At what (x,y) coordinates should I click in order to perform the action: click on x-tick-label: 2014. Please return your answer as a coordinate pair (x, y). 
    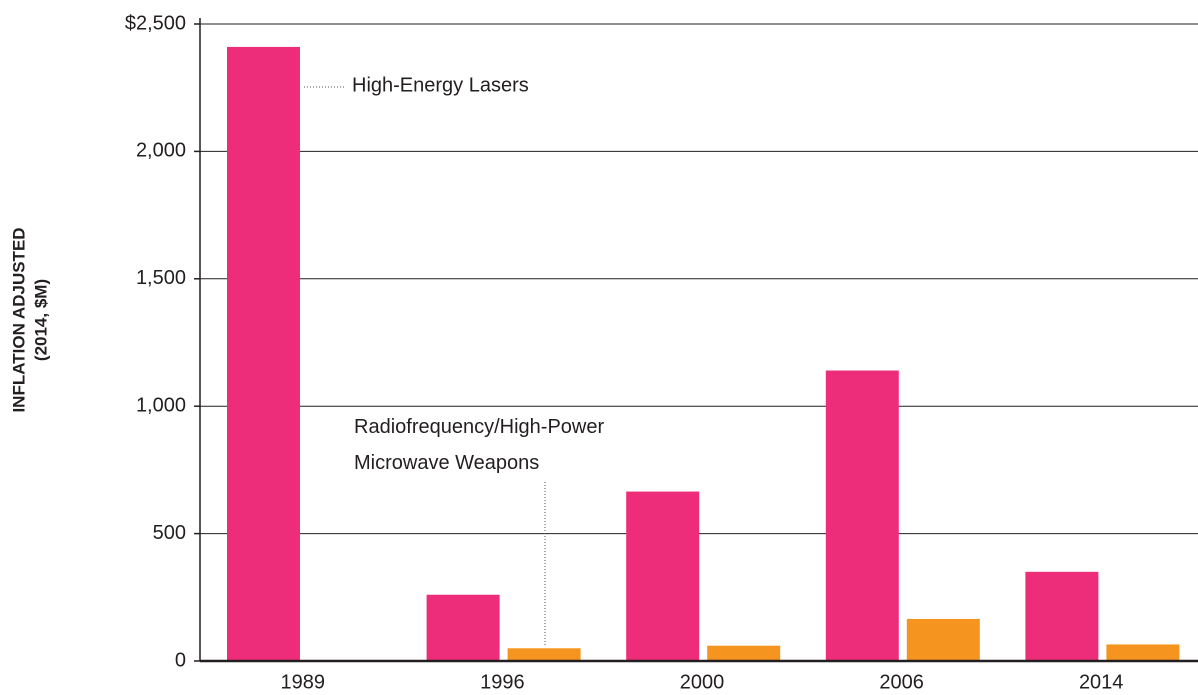
    Looking at the image, I should click on (1101, 682).